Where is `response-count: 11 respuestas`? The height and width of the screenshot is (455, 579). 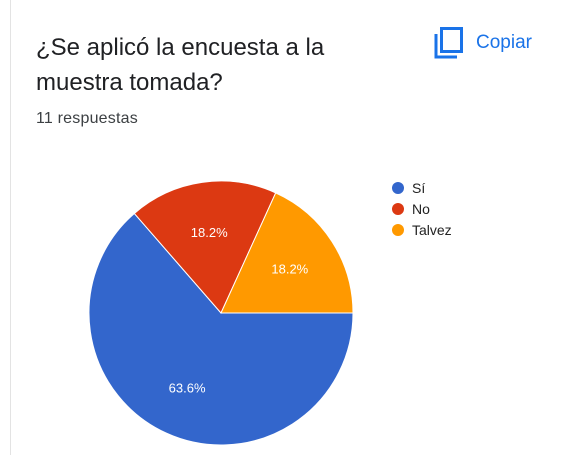
response-count: 11 respuestas is located at coordinates (87, 118).